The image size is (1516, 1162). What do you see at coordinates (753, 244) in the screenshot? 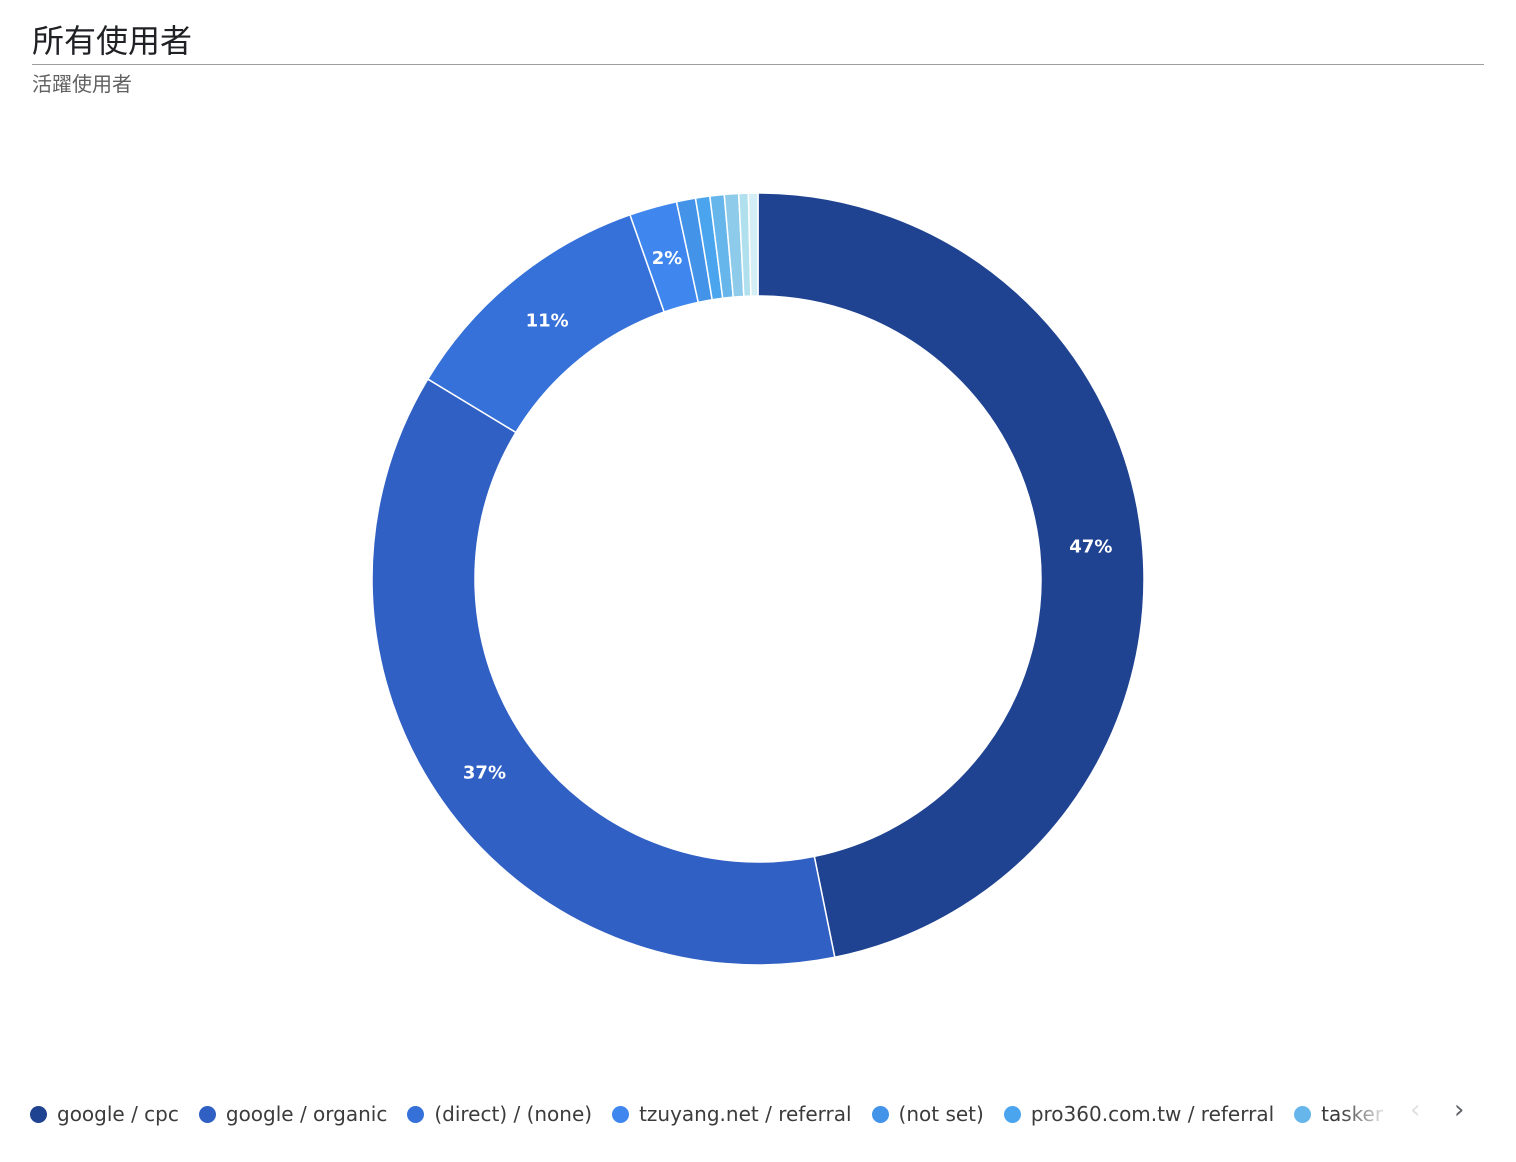
I see `donut-slice` at bounding box center [753, 244].